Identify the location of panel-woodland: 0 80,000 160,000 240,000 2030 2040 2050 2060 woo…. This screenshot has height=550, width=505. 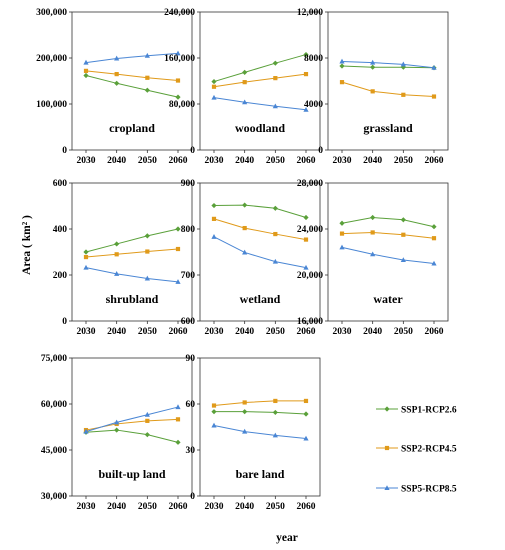
(242, 87).